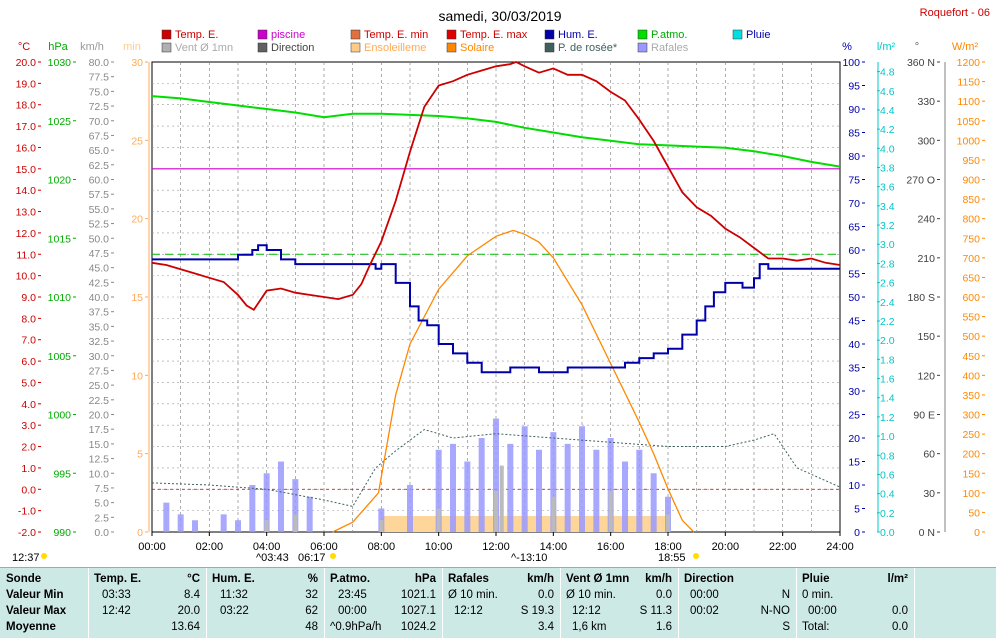  Describe the element at coordinates (887, 495) in the screenshot. I see `rain-tick-label: 0.4` at that location.